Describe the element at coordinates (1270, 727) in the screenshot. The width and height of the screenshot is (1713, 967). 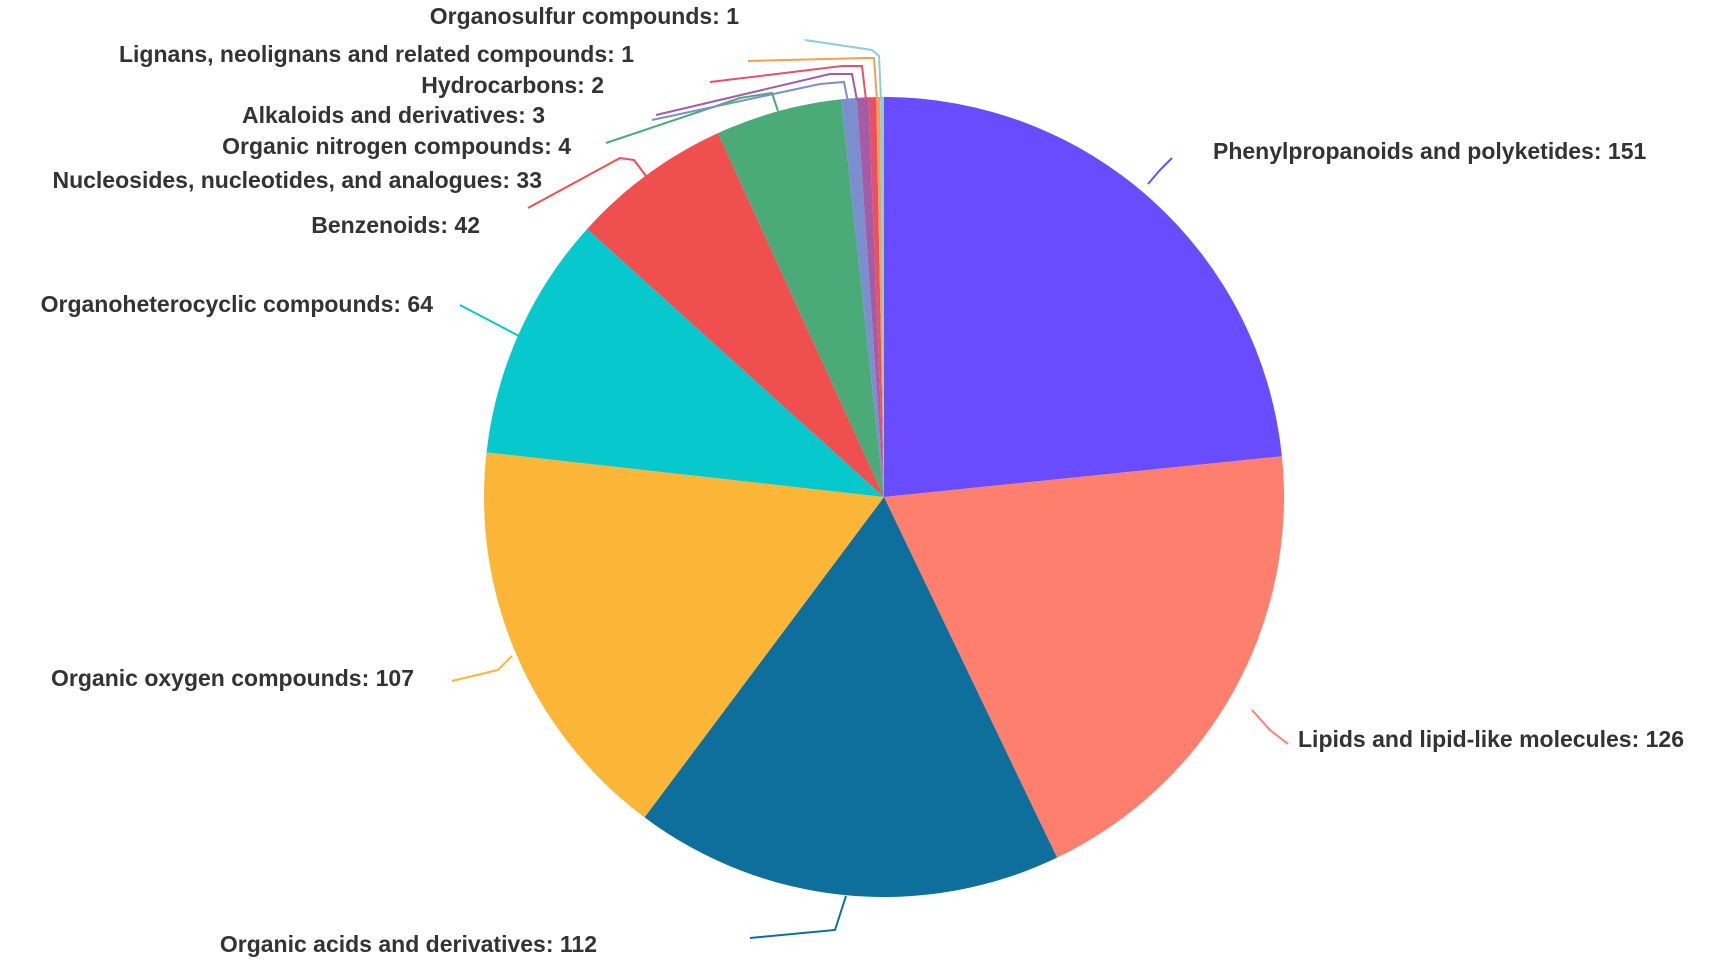
I see `leader-line-lipids-and-lipid-like-molecules` at that location.